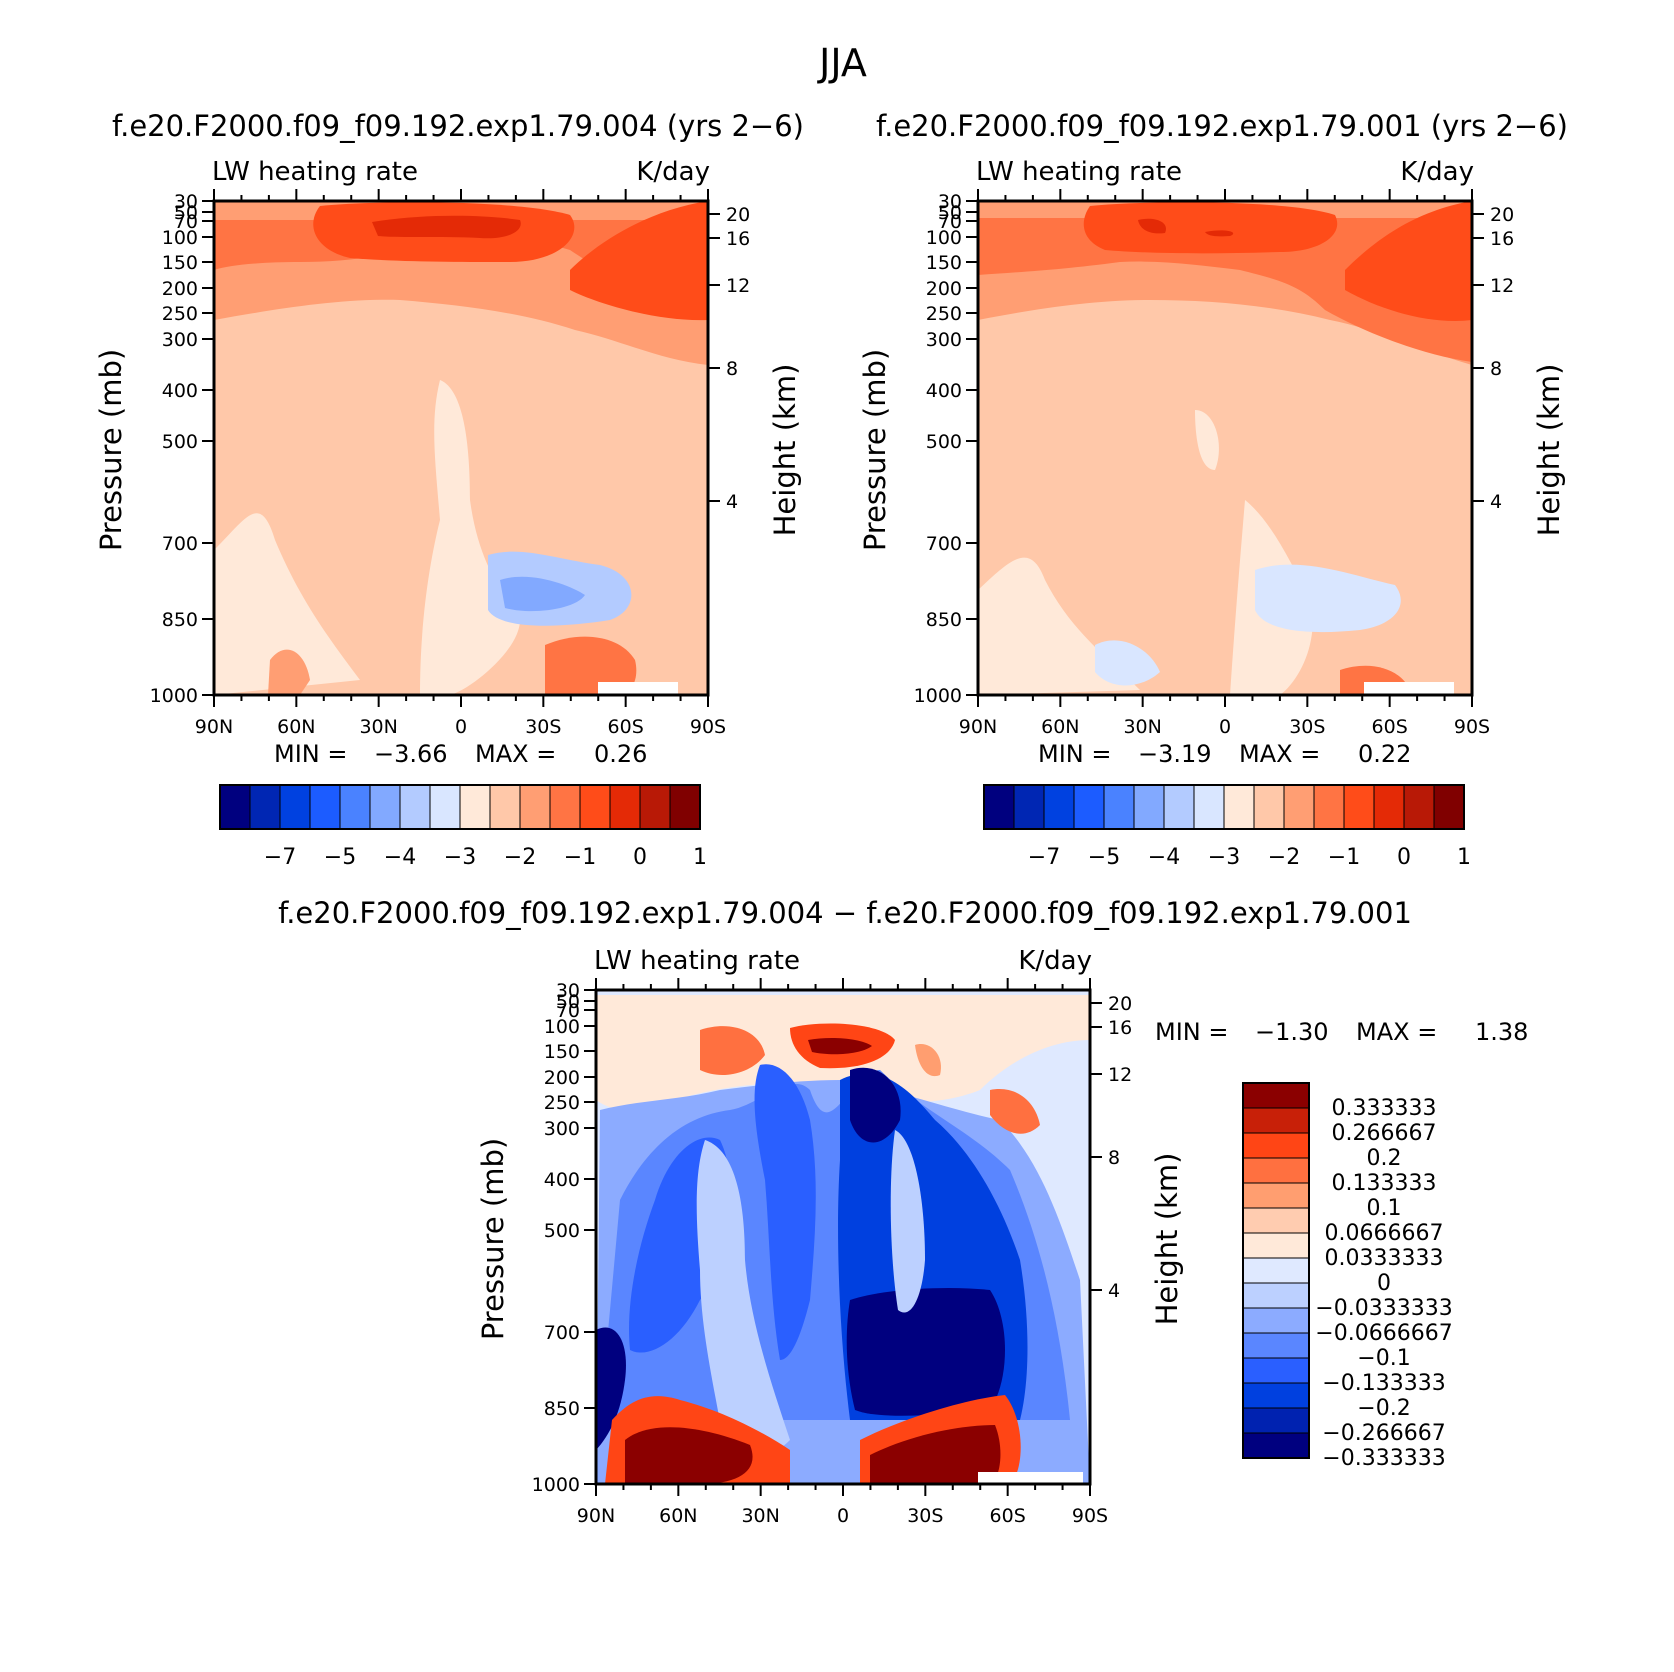 The width and height of the screenshot is (1674, 1672). What do you see at coordinates (743, 1300) in the screenshot?
I see `panel-c-contour-central-light` at bounding box center [743, 1300].